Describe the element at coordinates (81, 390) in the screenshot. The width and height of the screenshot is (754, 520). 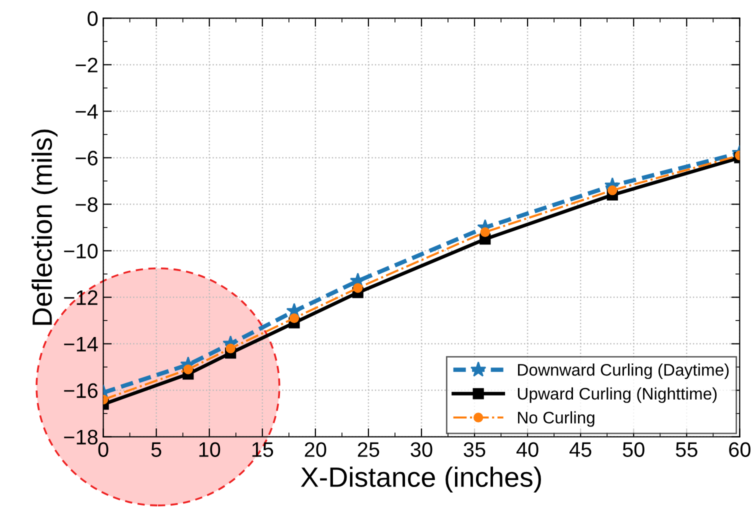
I see `y-tick-label: −16` at that location.